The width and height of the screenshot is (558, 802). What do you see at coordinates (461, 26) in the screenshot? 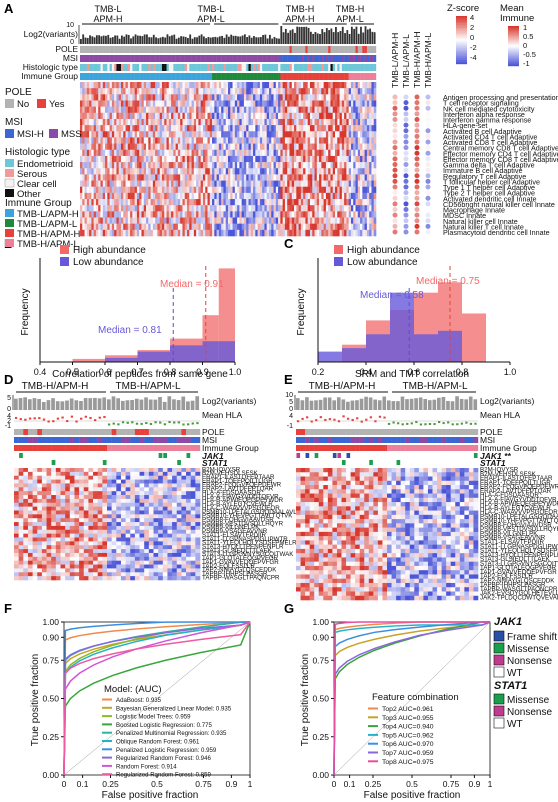
I see `zscore-bar-segment` at bounding box center [461, 26].